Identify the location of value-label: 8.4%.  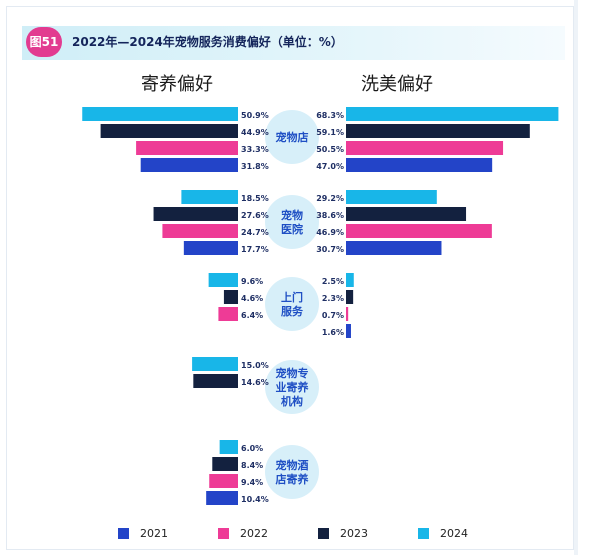
(252, 465).